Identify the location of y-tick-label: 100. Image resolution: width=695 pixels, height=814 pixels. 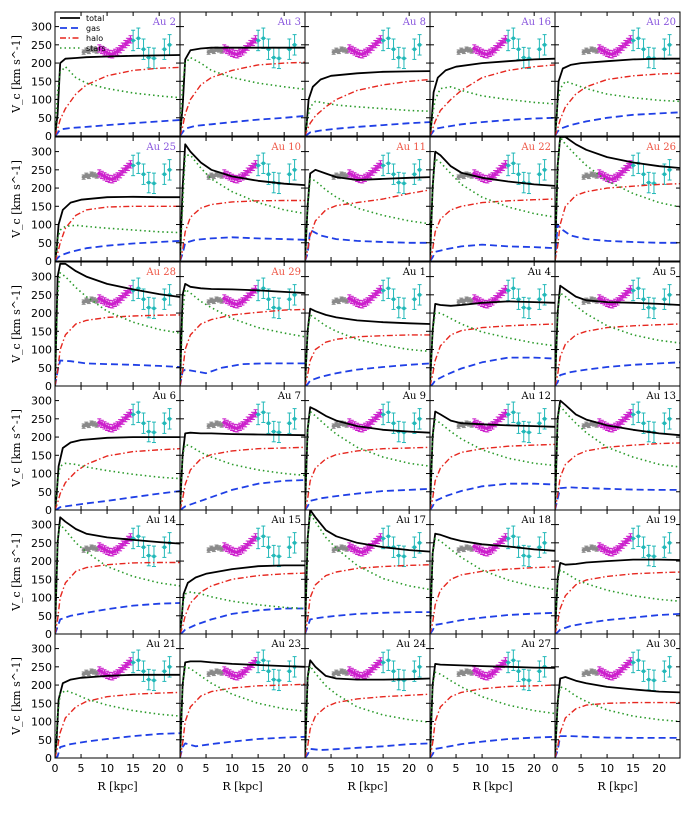
(41, 474).